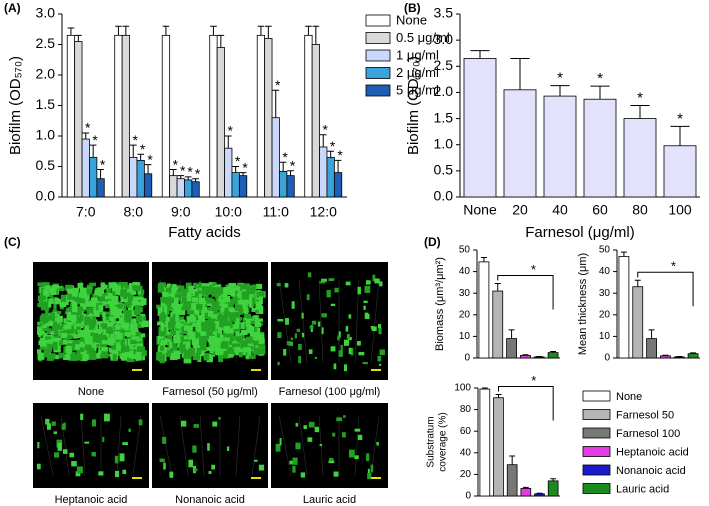  Describe the element at coordinates (444, 65) in the screenshot. I see `y-tick-label: 2.5` at that location.